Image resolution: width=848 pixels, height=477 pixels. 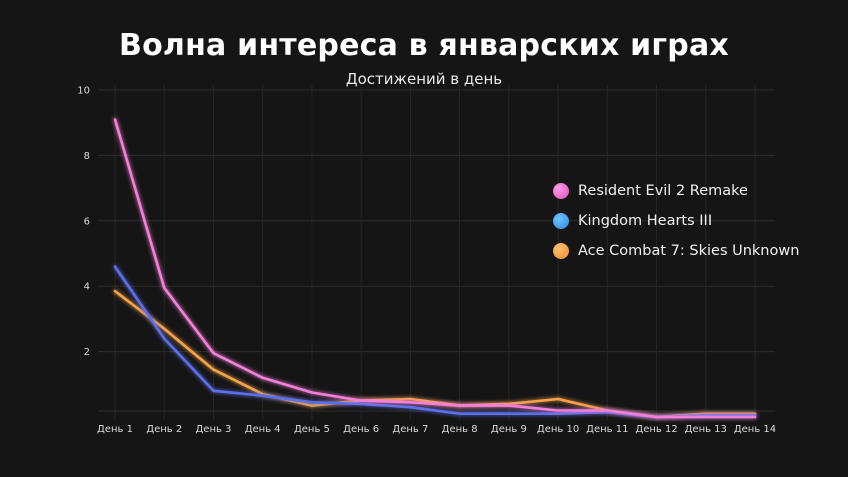 I want to click on y-tick-label: 4, so click(x=87, y=287).